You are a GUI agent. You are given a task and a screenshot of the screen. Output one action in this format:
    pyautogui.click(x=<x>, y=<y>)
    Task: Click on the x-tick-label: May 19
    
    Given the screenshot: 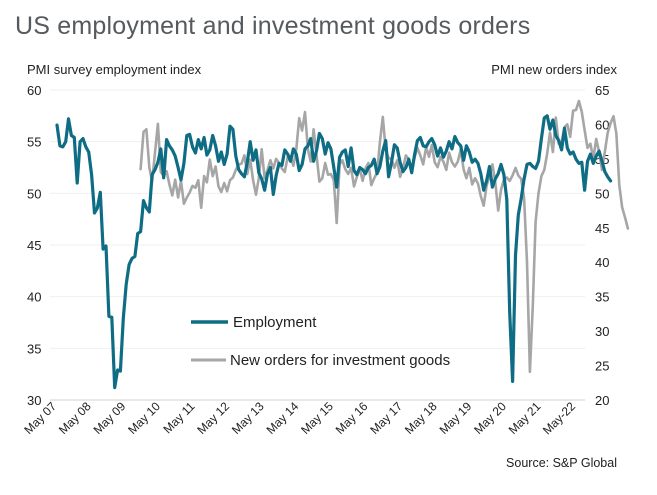 What is the action you would take?
    pyautogui.click(x=456, y=418)
    